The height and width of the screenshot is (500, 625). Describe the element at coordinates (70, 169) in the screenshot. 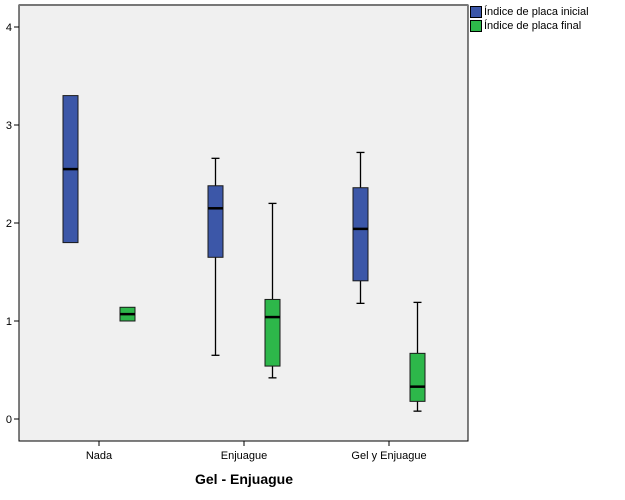

I see `box-initial-nada` at that location.